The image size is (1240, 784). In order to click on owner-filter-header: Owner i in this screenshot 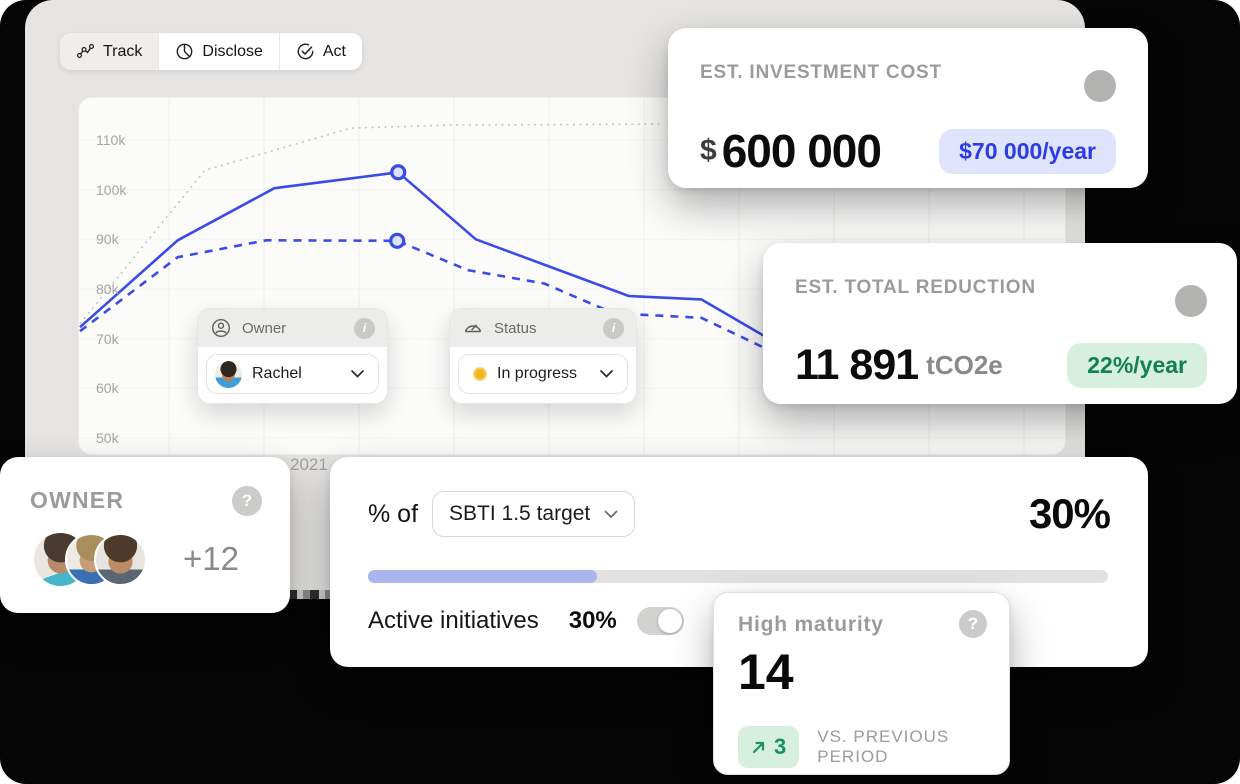, I will do `click(292, 328)`.